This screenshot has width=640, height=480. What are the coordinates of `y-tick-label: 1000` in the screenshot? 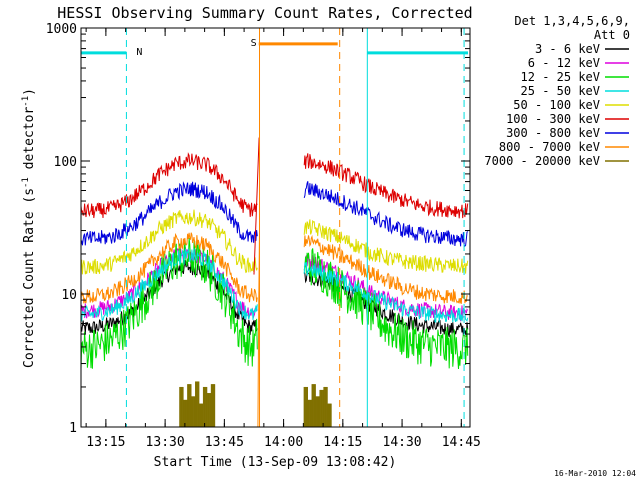 It's located at (61, 29).